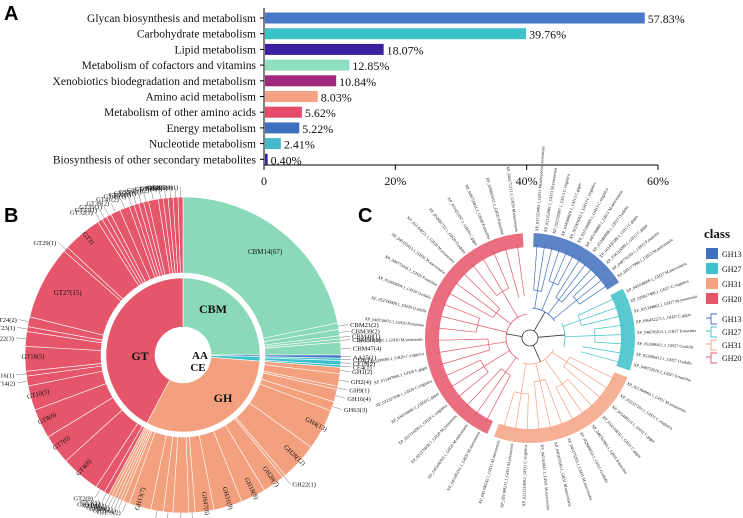 This screenshot has height=518, width=743. What do you see at coordinates (367, 349) in the screenshot?
I see `segment-label: CBM47(4)` at bounding box center [367, 349].